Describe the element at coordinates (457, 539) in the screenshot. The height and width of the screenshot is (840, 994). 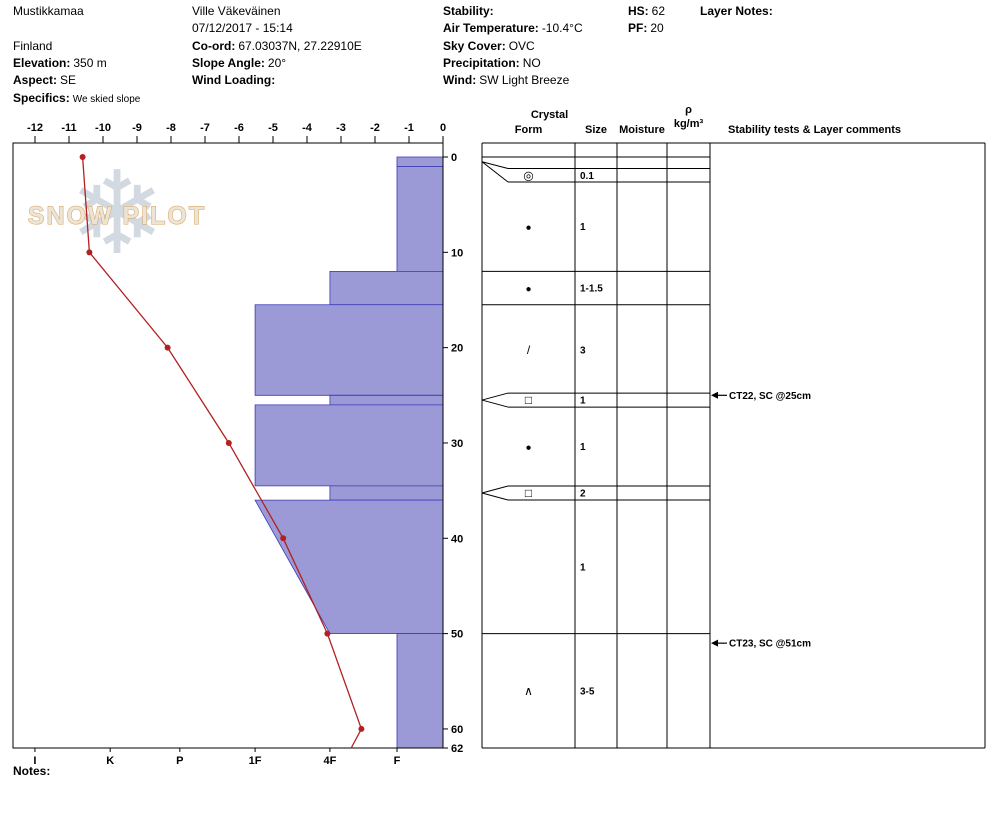
I see `depth-axis-label: 40` at that location.